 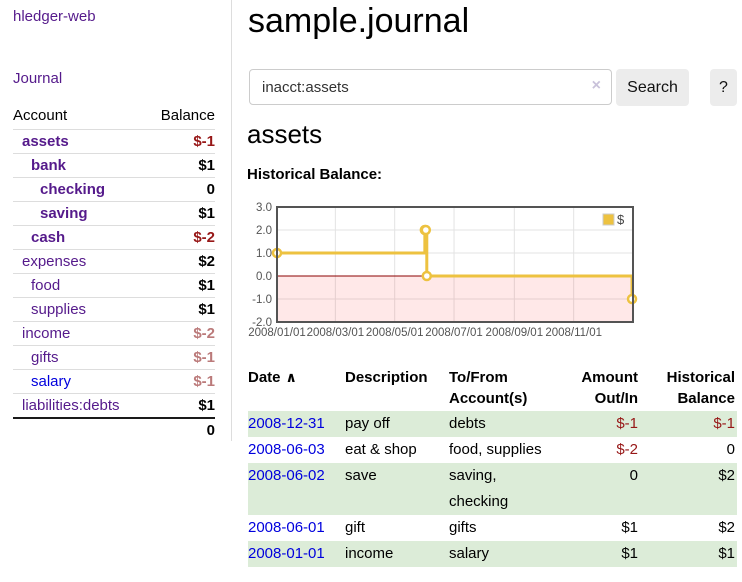 What do you see at coordinates (46, 333) in the screenshot?
I see `sidebar-account-income: income` at bounding box center [46, 333].